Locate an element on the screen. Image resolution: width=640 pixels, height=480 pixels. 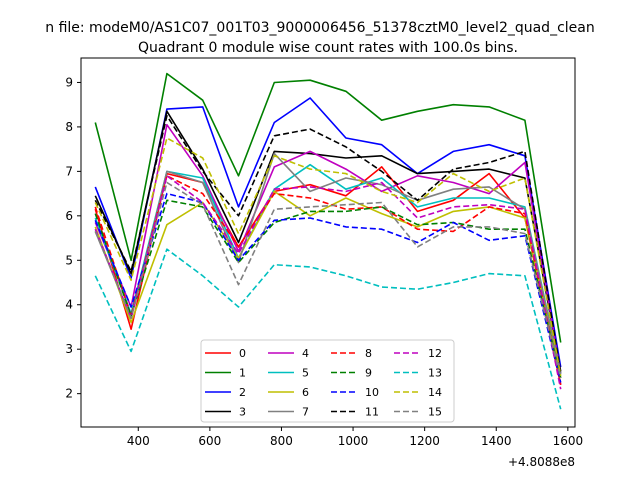
y-axis: 2 3 4 5 6 7 8 9 is located at coordinates (73, 238).